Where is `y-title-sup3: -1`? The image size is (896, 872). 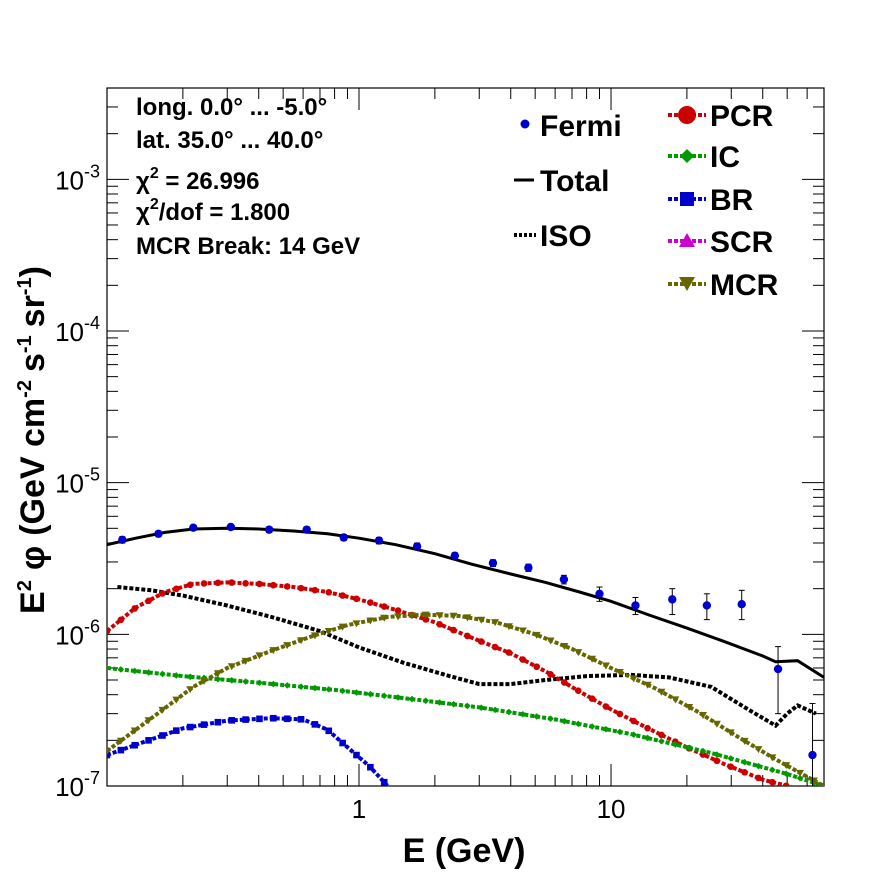
y-title-sup3: -1 is located at coordinates (25, 344).